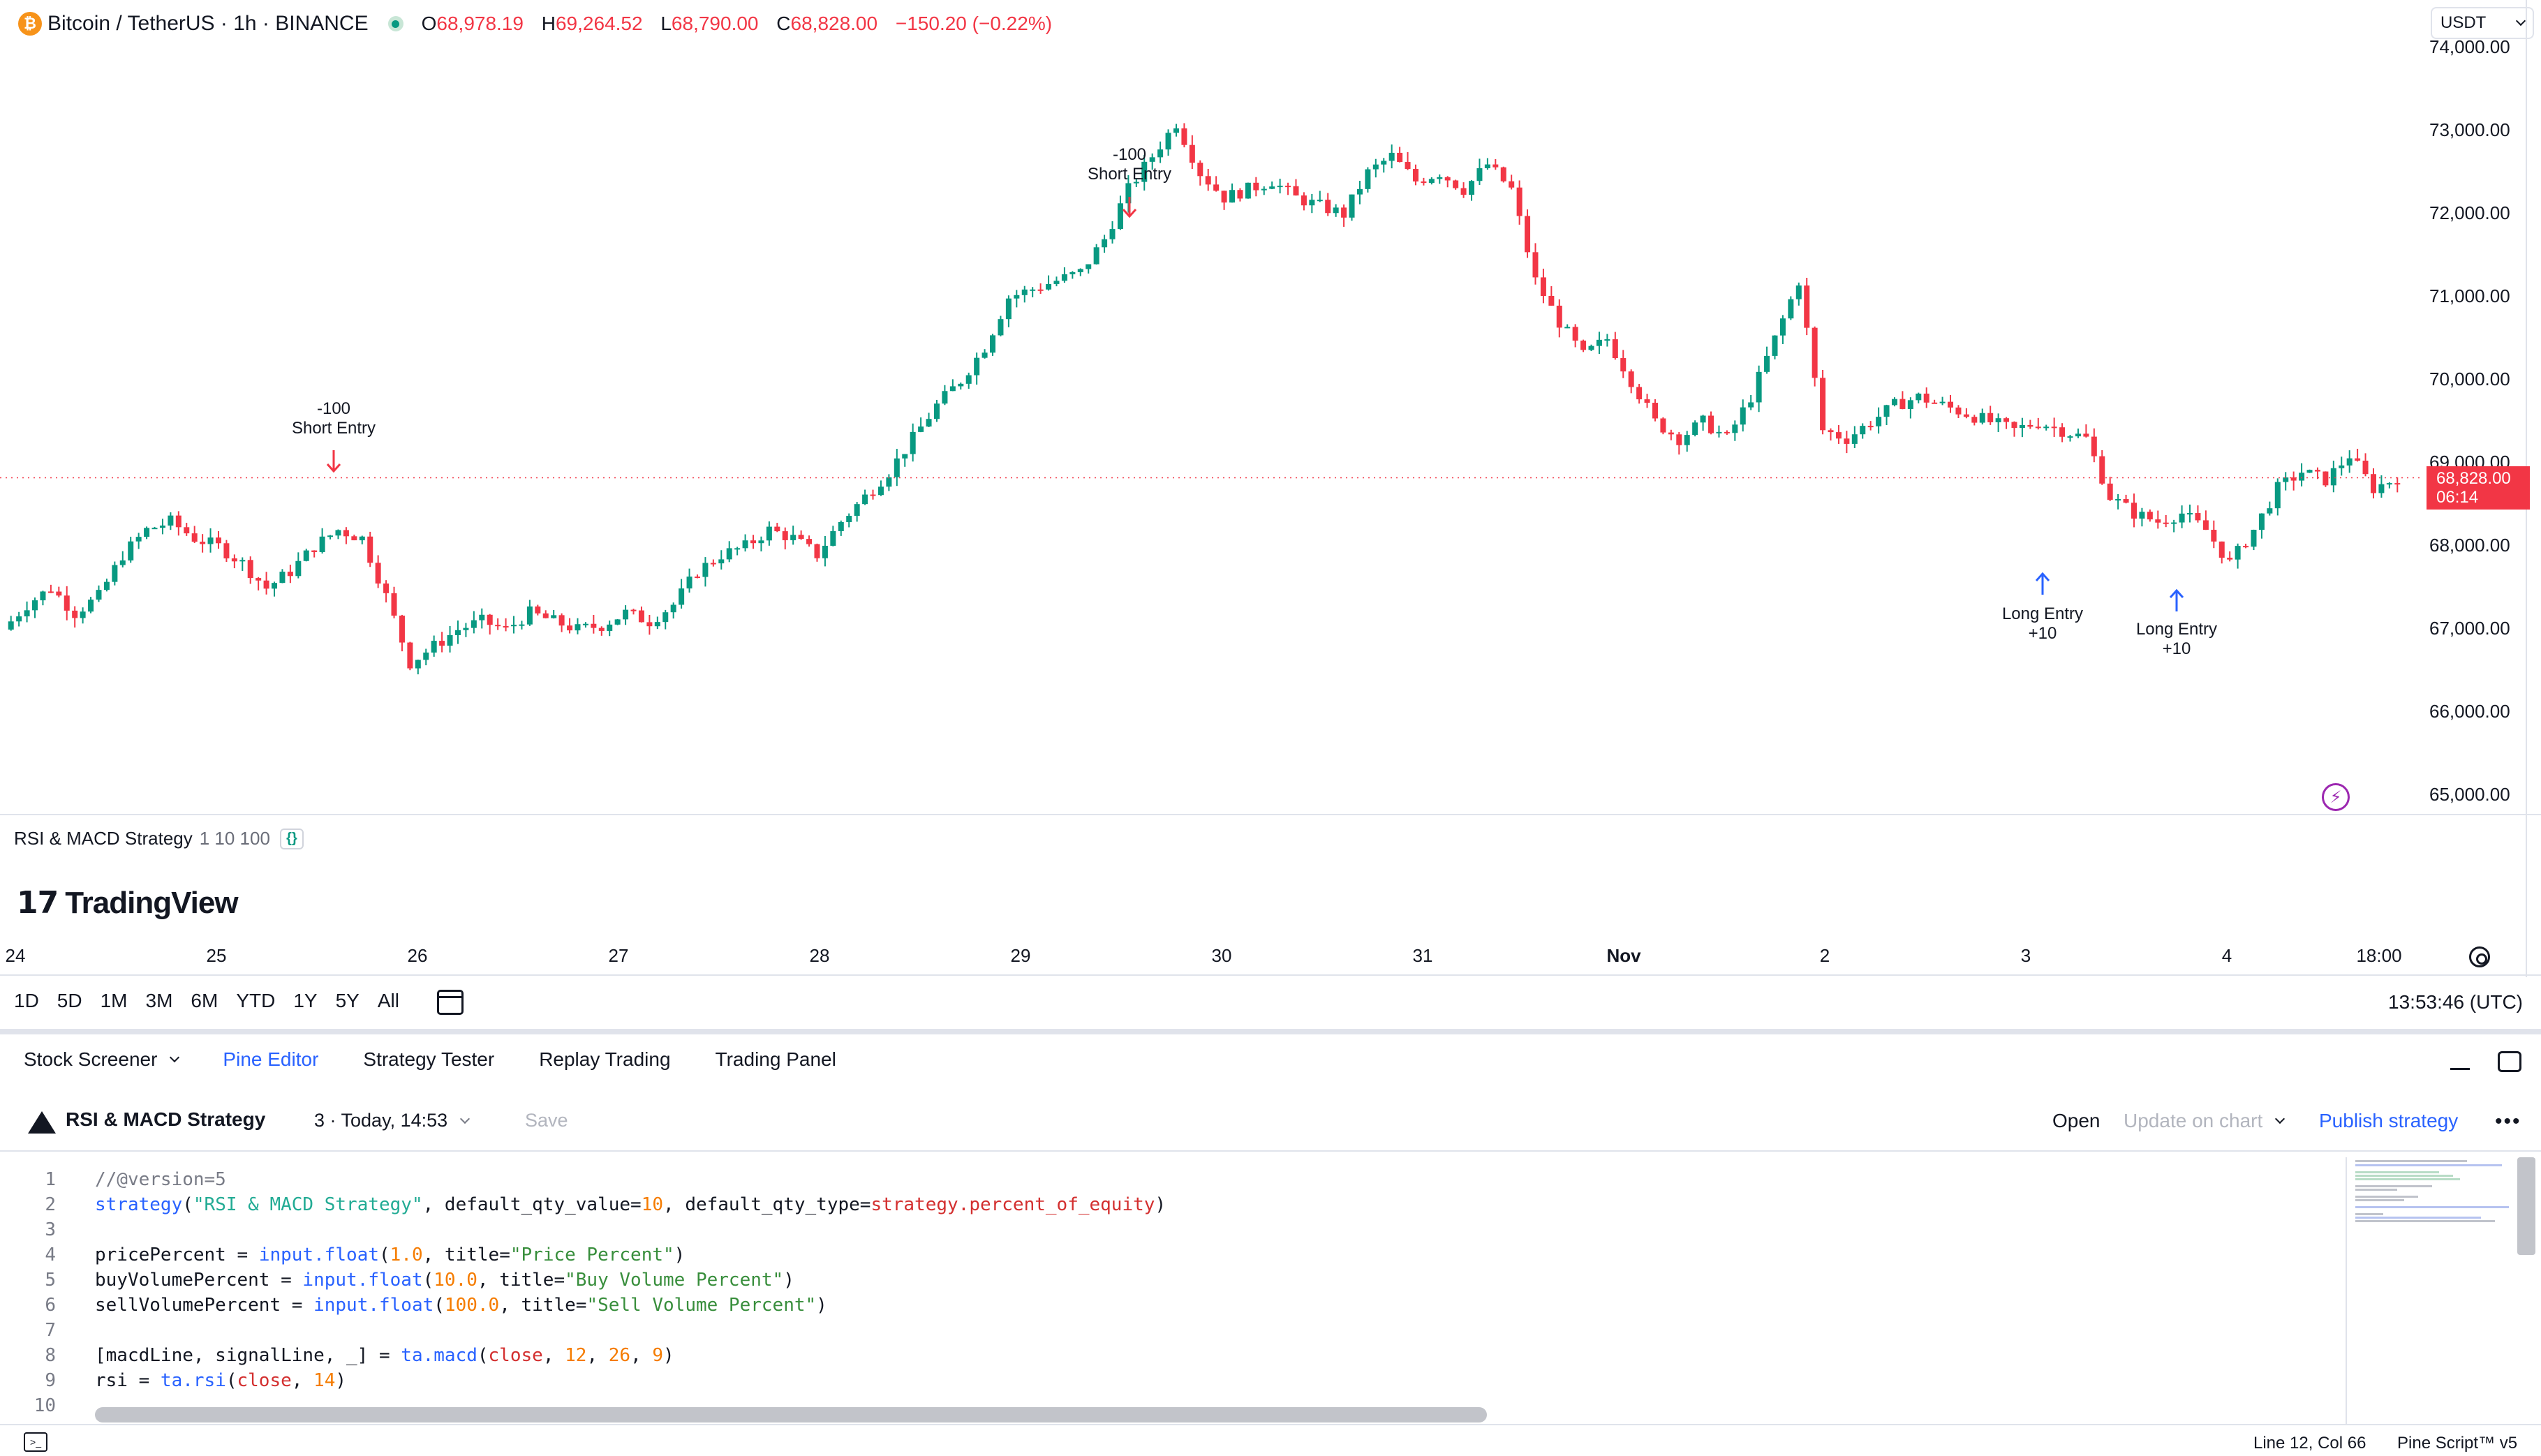 Image resolution: width=2541 pixels, height=1456 pixels. Describe the element at coordinates (2205, 1121) in the screenshot. I see `update-on-chart-button: Update on chart` at that location.